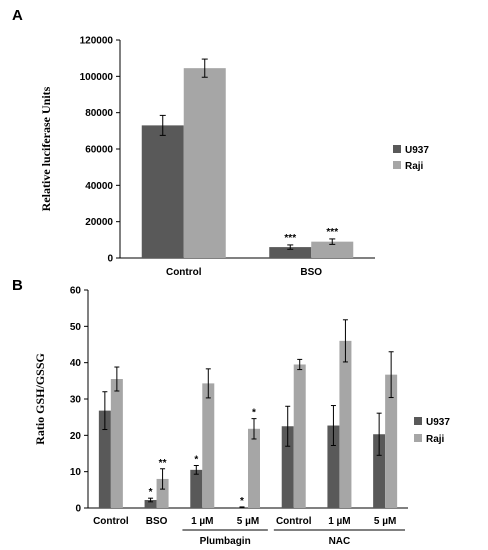 The width and height of the screenshot is (488, 550). I want to click on group-label: Plumbagin, so click(225, 541).